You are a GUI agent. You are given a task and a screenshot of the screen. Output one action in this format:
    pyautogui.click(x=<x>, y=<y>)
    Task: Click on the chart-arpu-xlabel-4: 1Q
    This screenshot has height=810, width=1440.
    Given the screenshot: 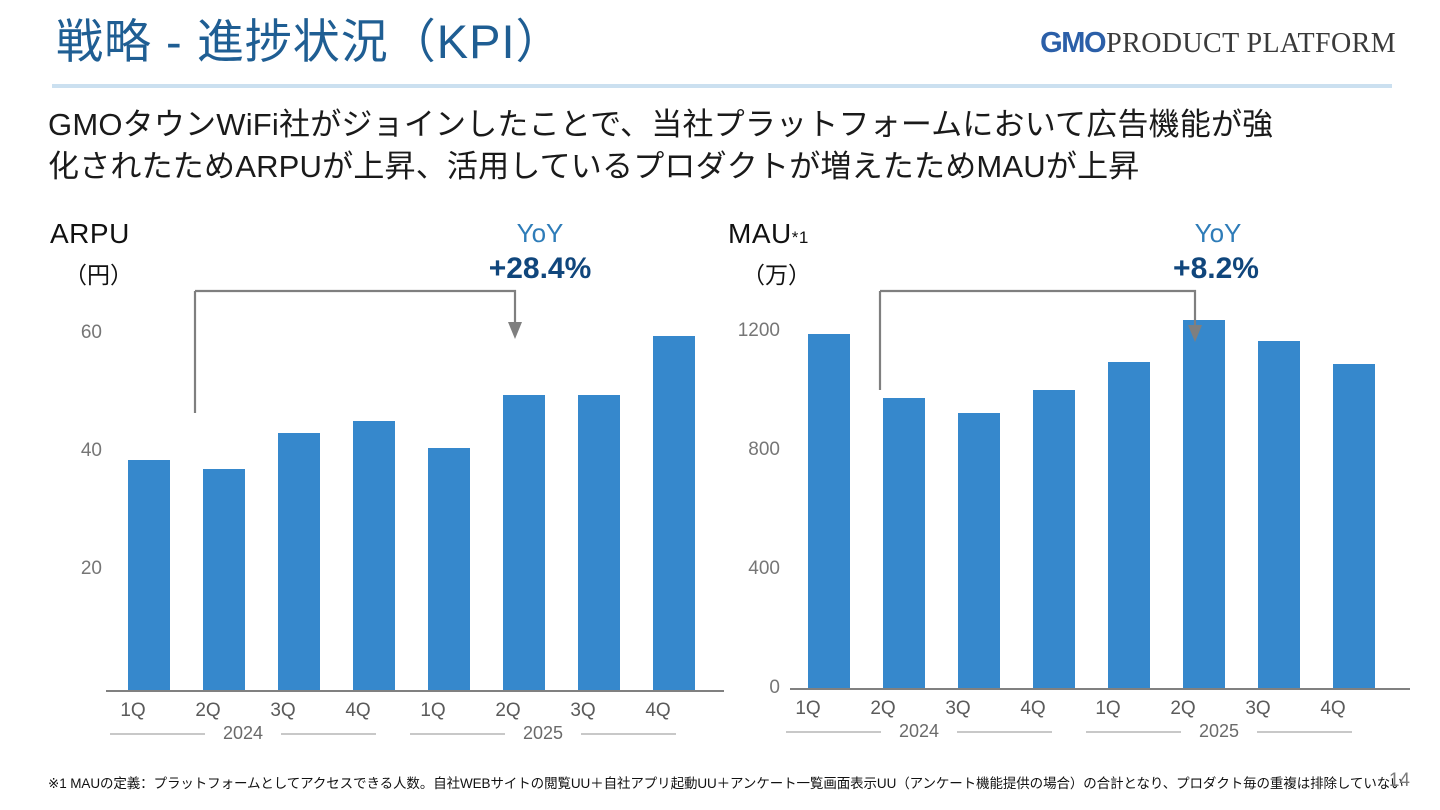 What is the action you would take?
    pyautogui.click(x=433, y=710)
    